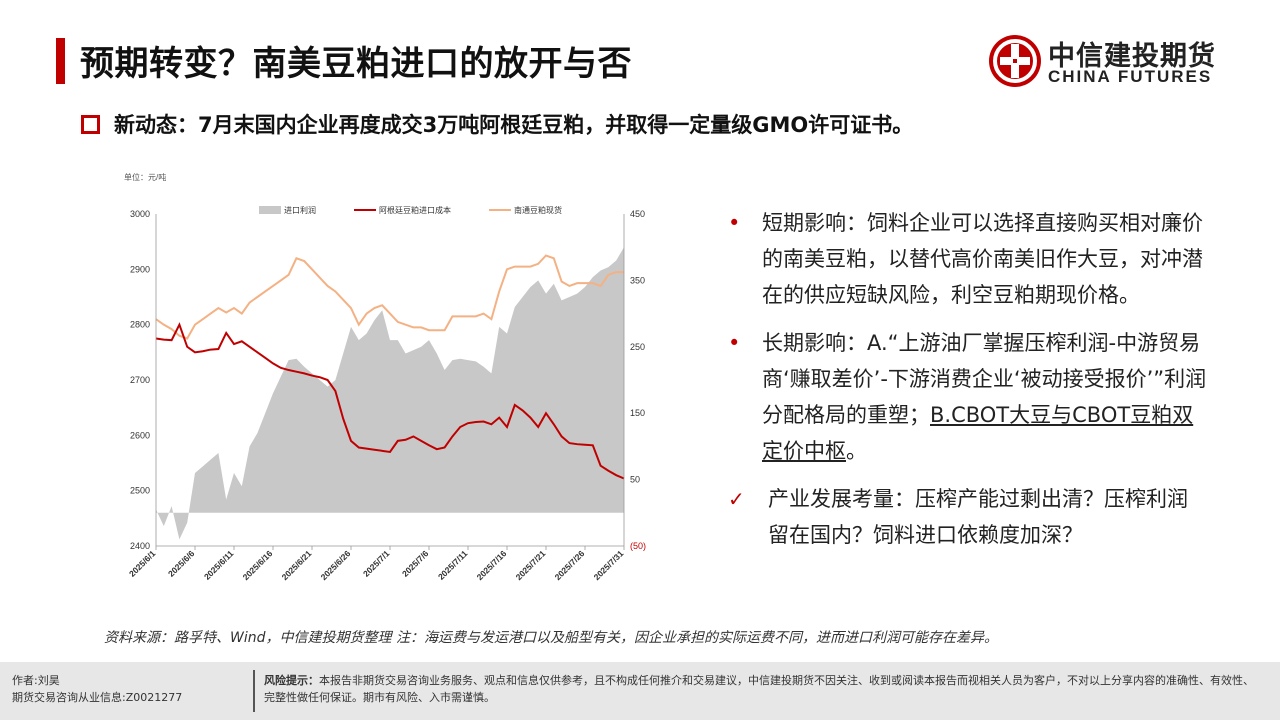 This screenshot has height=720, width=1280. I want to click on legend-label: 南通豆粕现货, so click(538, 210).